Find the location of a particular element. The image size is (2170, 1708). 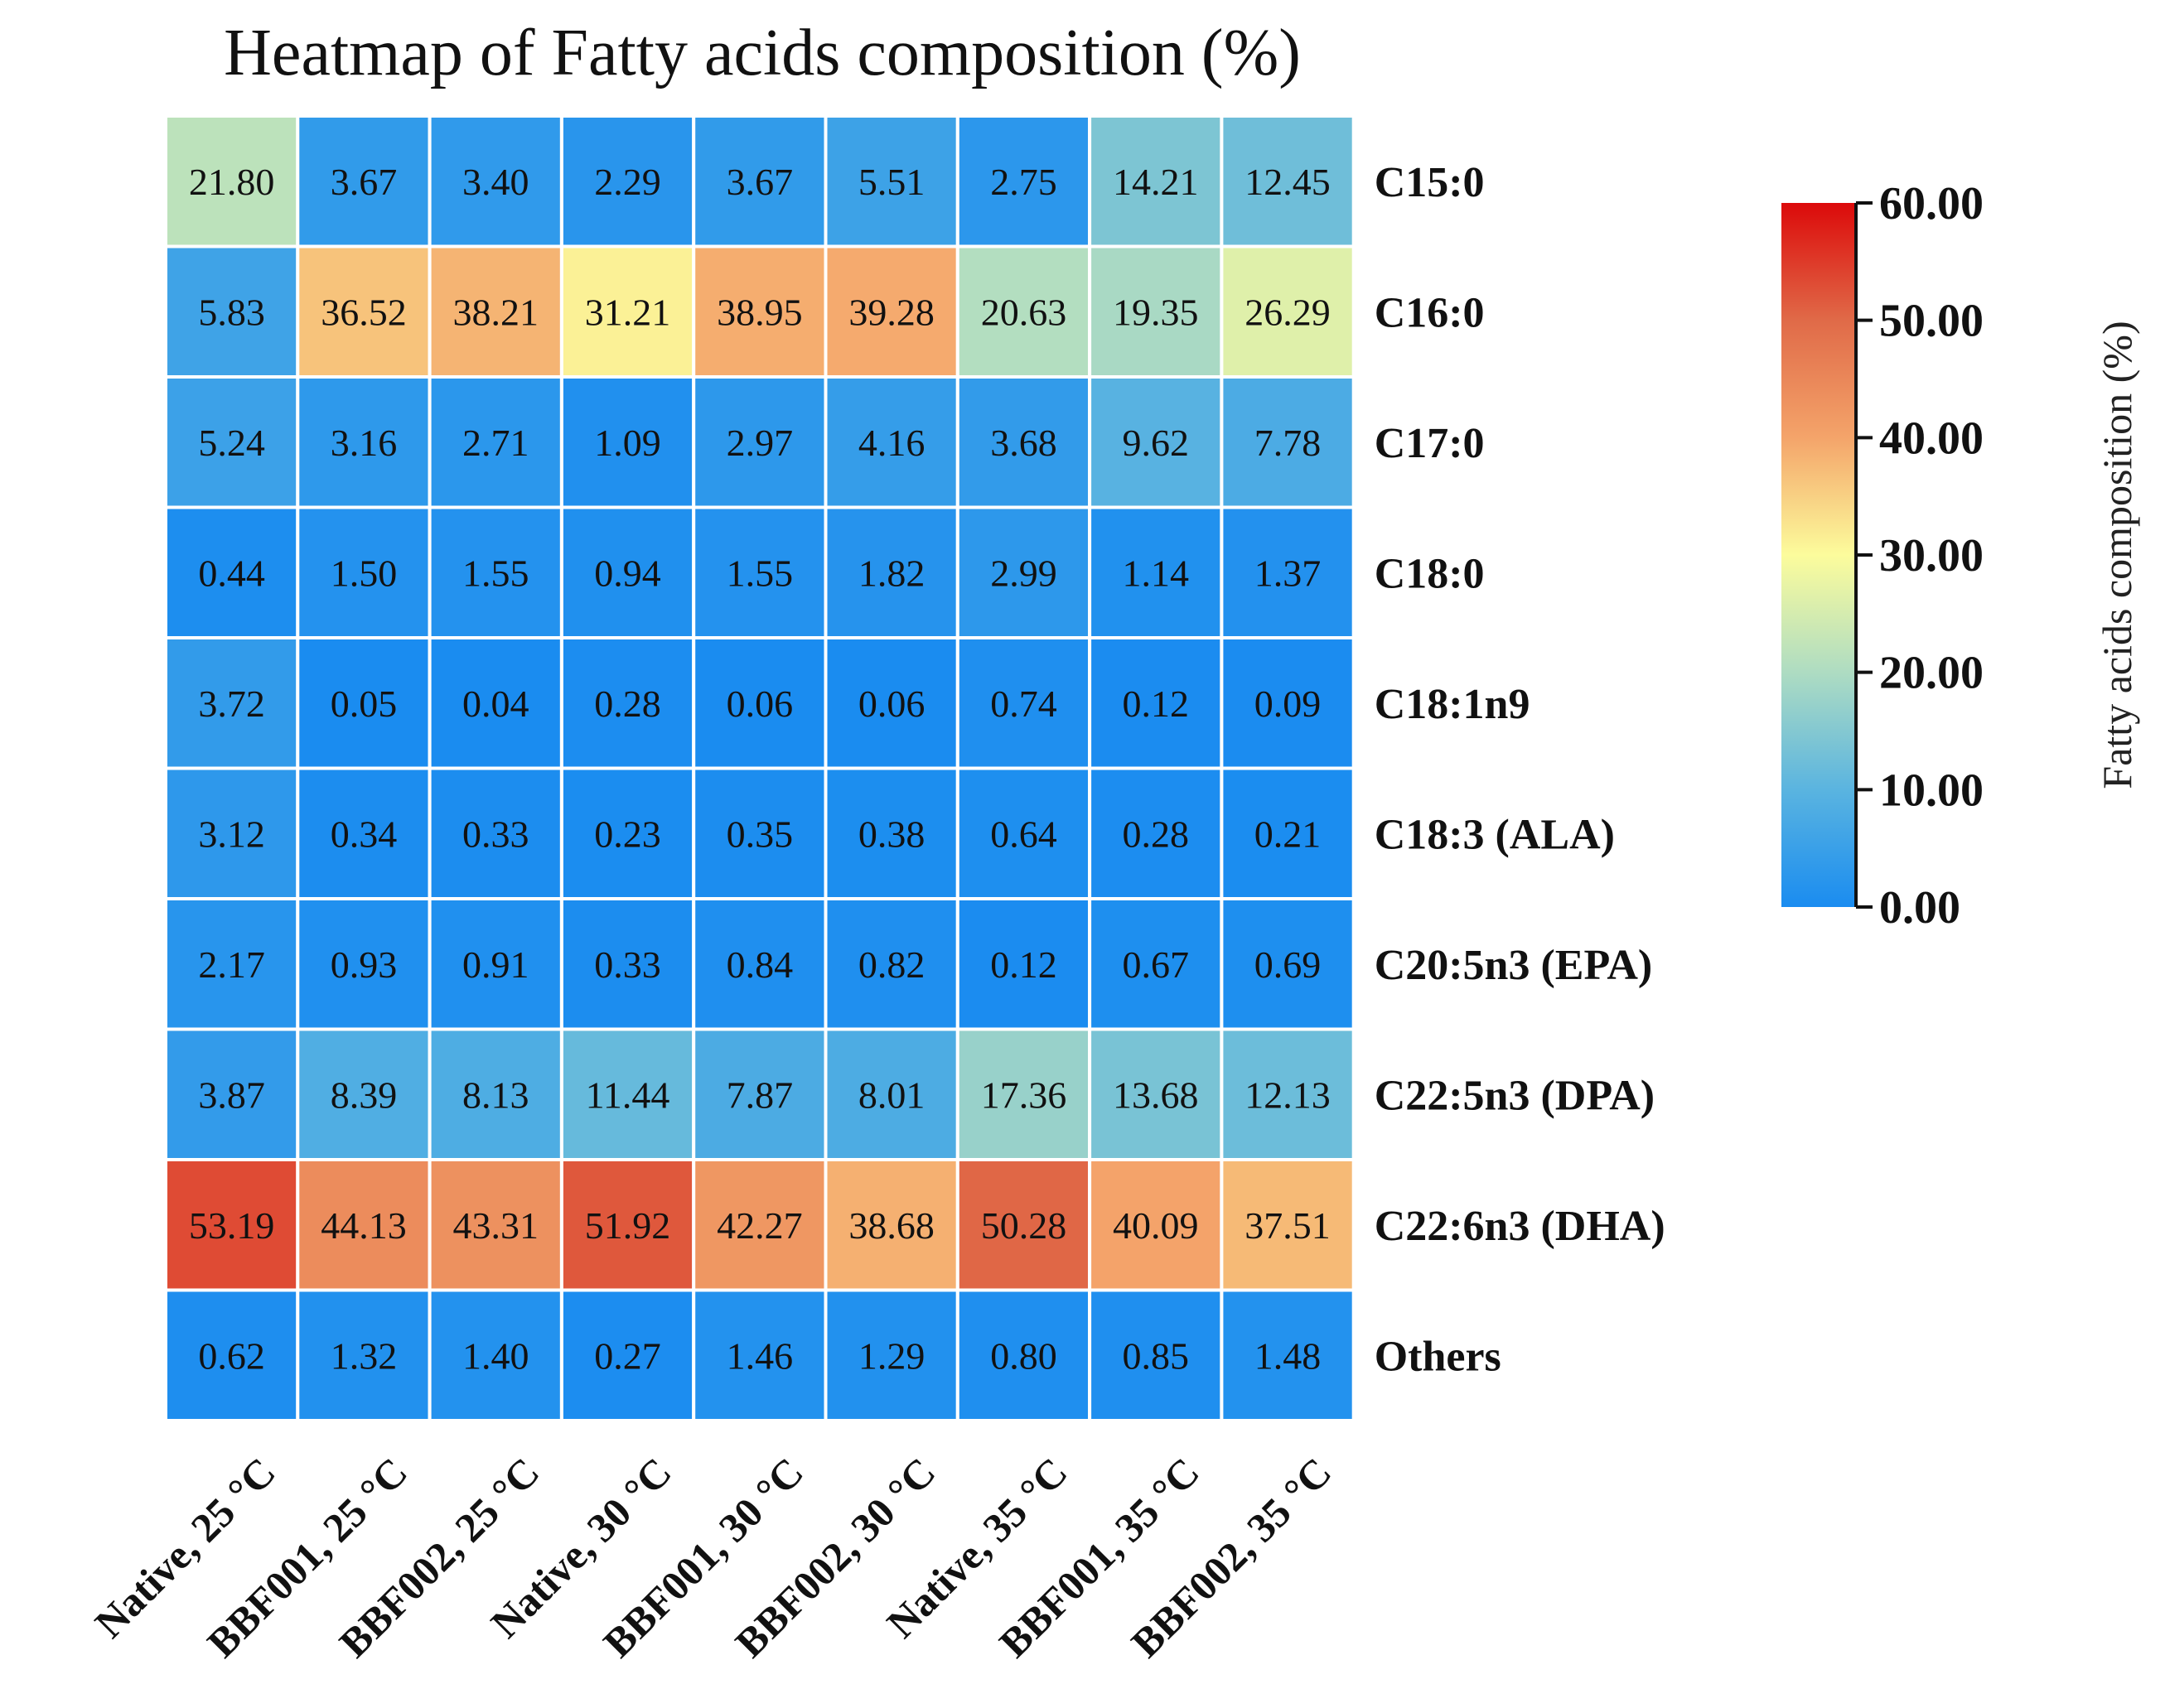

cell-value-label: 1.46 is located at coordinates (760, 1355).